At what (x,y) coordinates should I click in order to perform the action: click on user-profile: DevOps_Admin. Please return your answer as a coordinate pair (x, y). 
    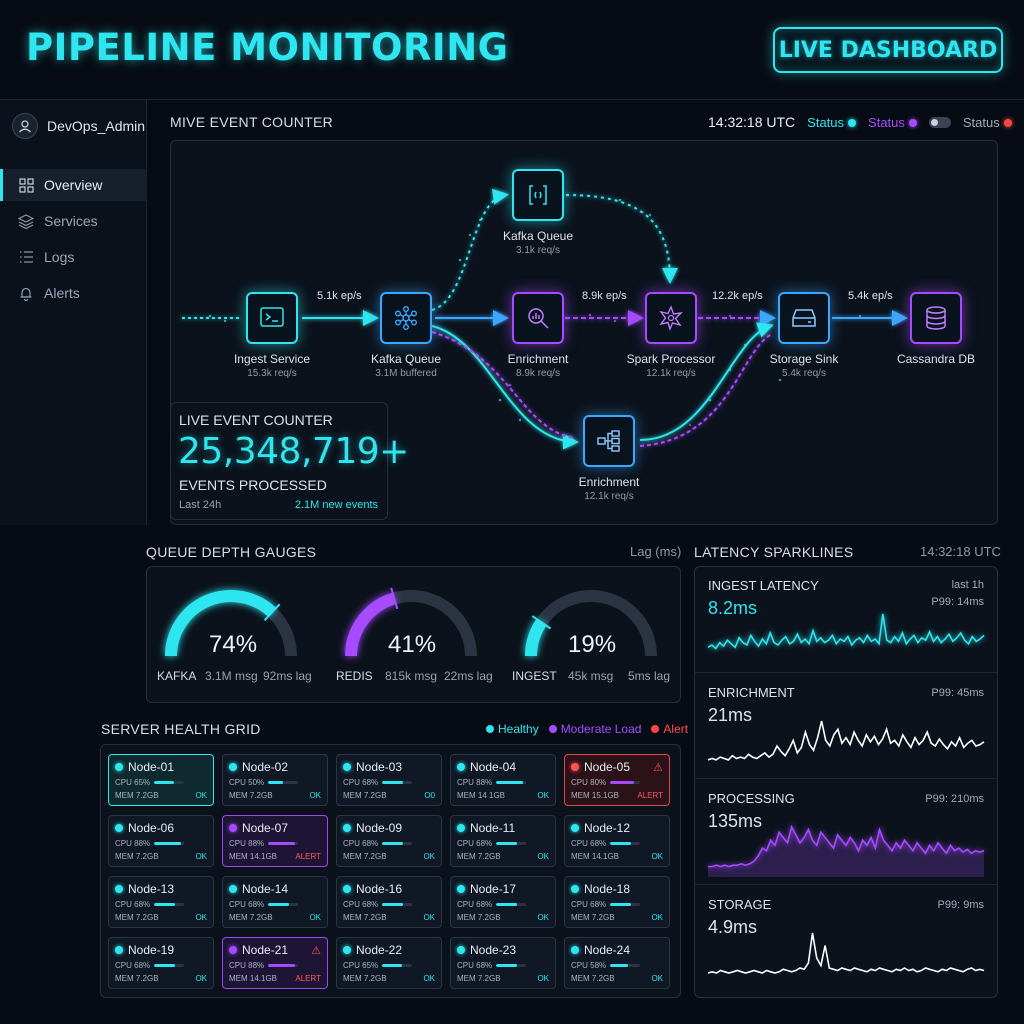
    Looking at the image, I should click on (78, 126).